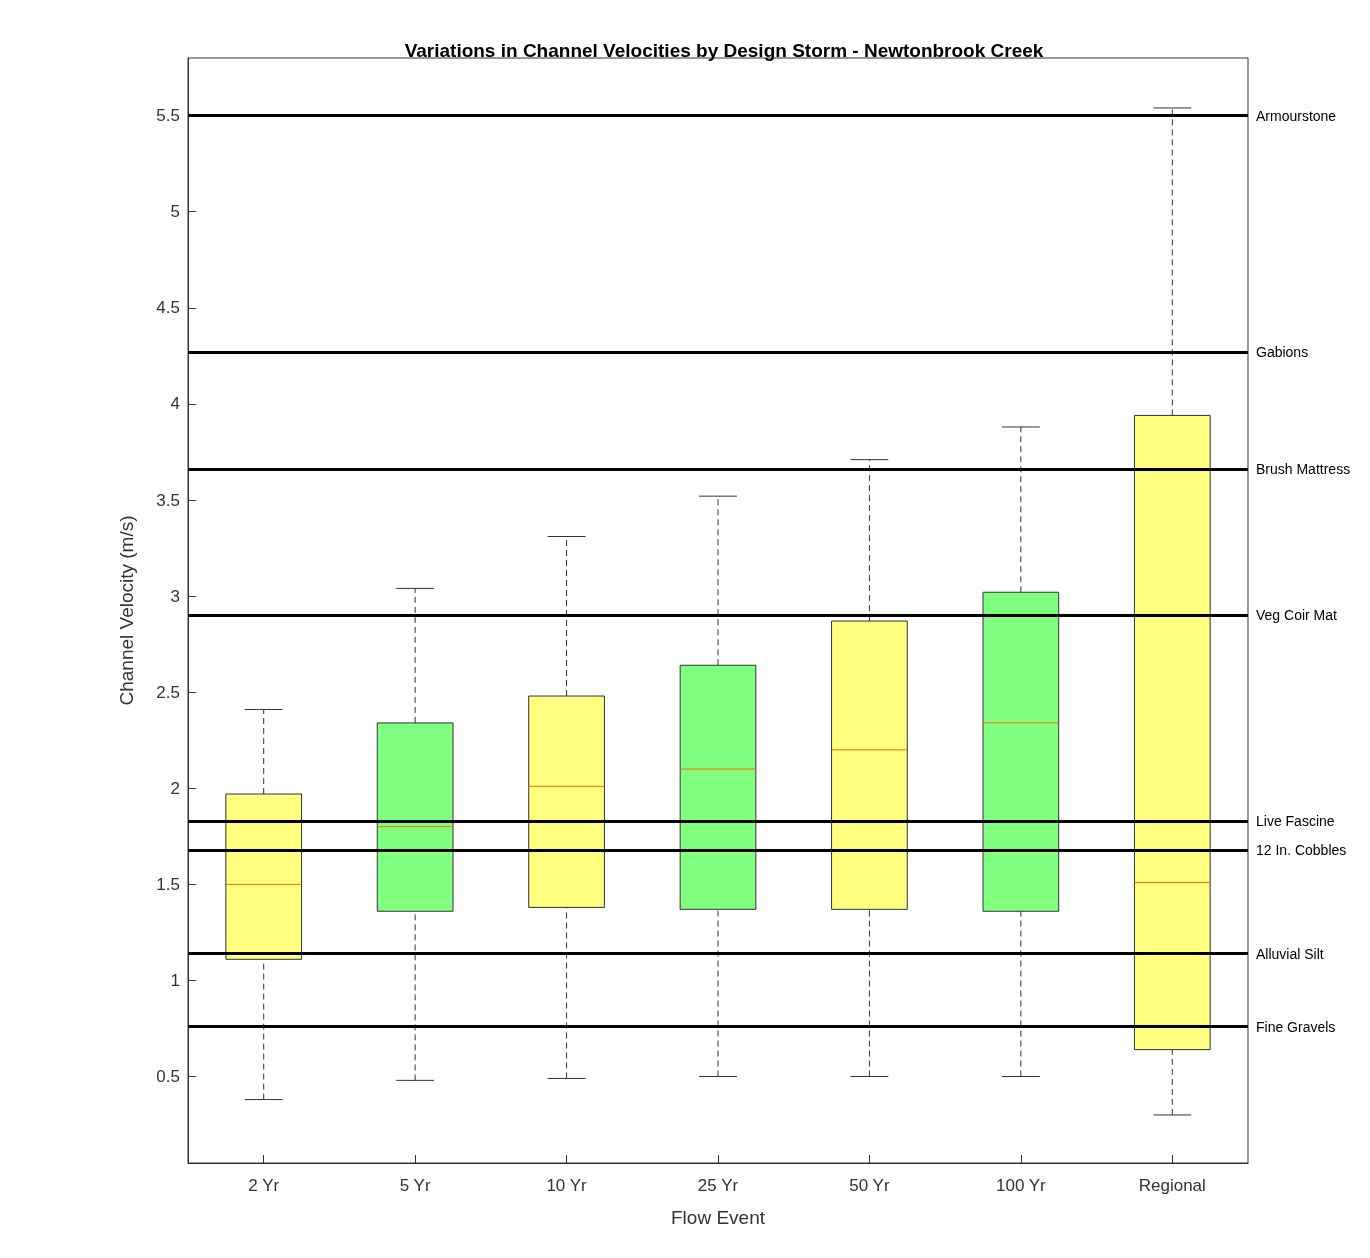 This screenshot has height=1258, width=1370. Describe the element at coordinates (1297, 615) in the screenshot. I see `ref-line-label: Veg Coir Mat` at that location.